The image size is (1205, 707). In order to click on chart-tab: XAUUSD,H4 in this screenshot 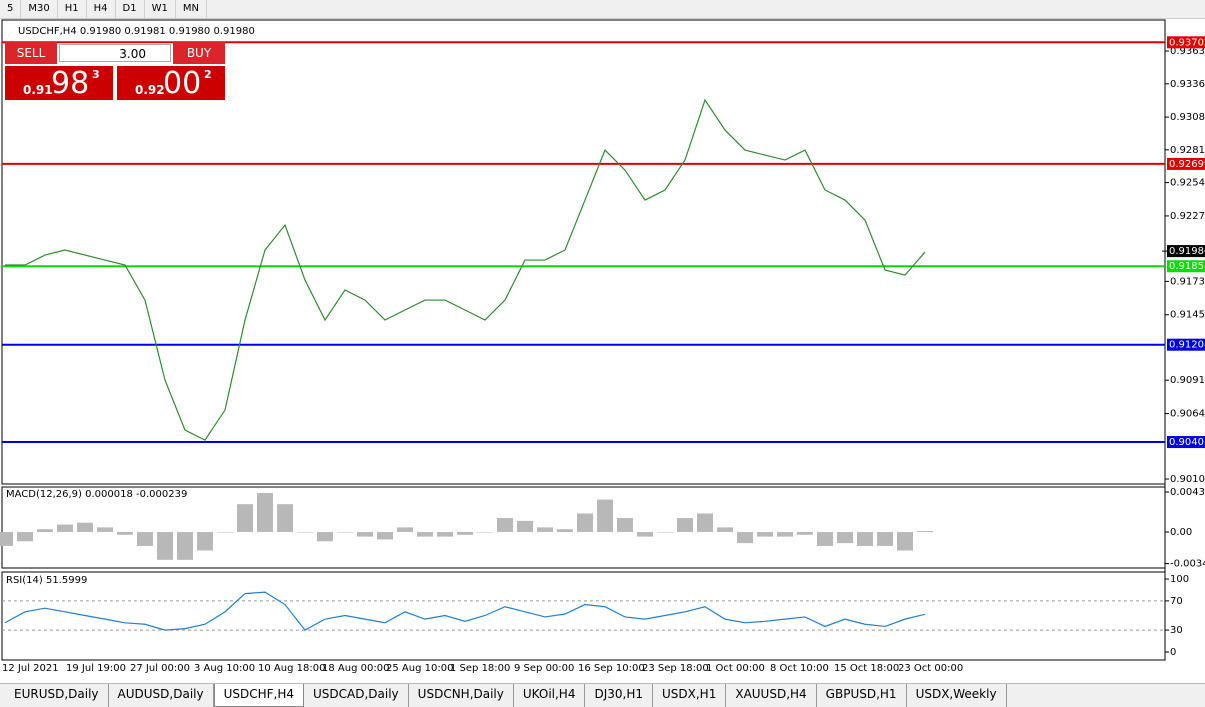, I will do `click(771, 695)`.